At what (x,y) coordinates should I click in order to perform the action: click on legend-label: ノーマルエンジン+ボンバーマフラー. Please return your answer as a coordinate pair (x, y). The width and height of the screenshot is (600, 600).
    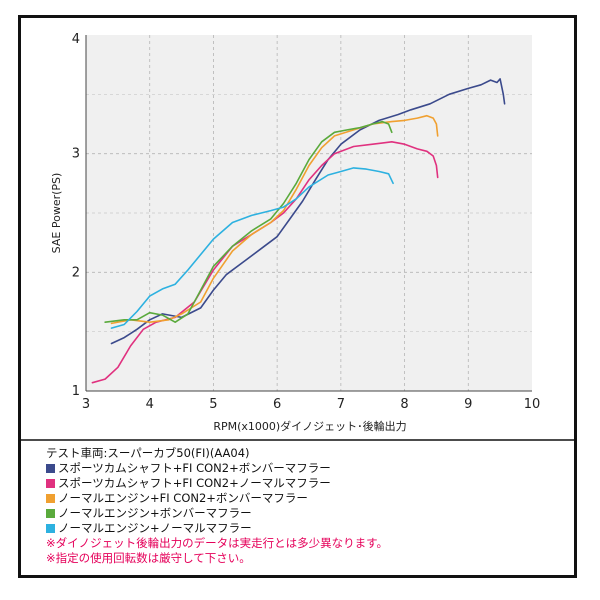
    Looking at the image, I should click on (155, 513).